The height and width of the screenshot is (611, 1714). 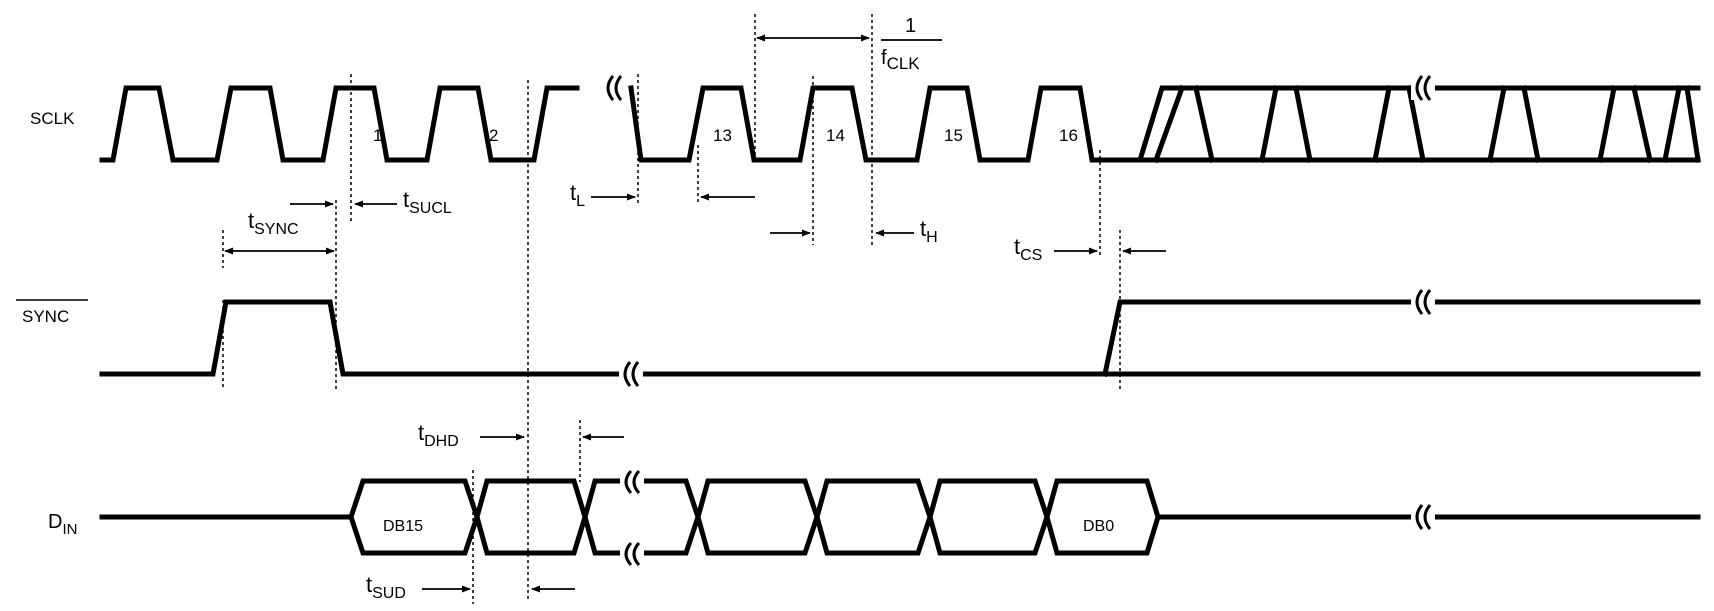 I want to click on din-label-sub: IN, so click(x=69, y=529).